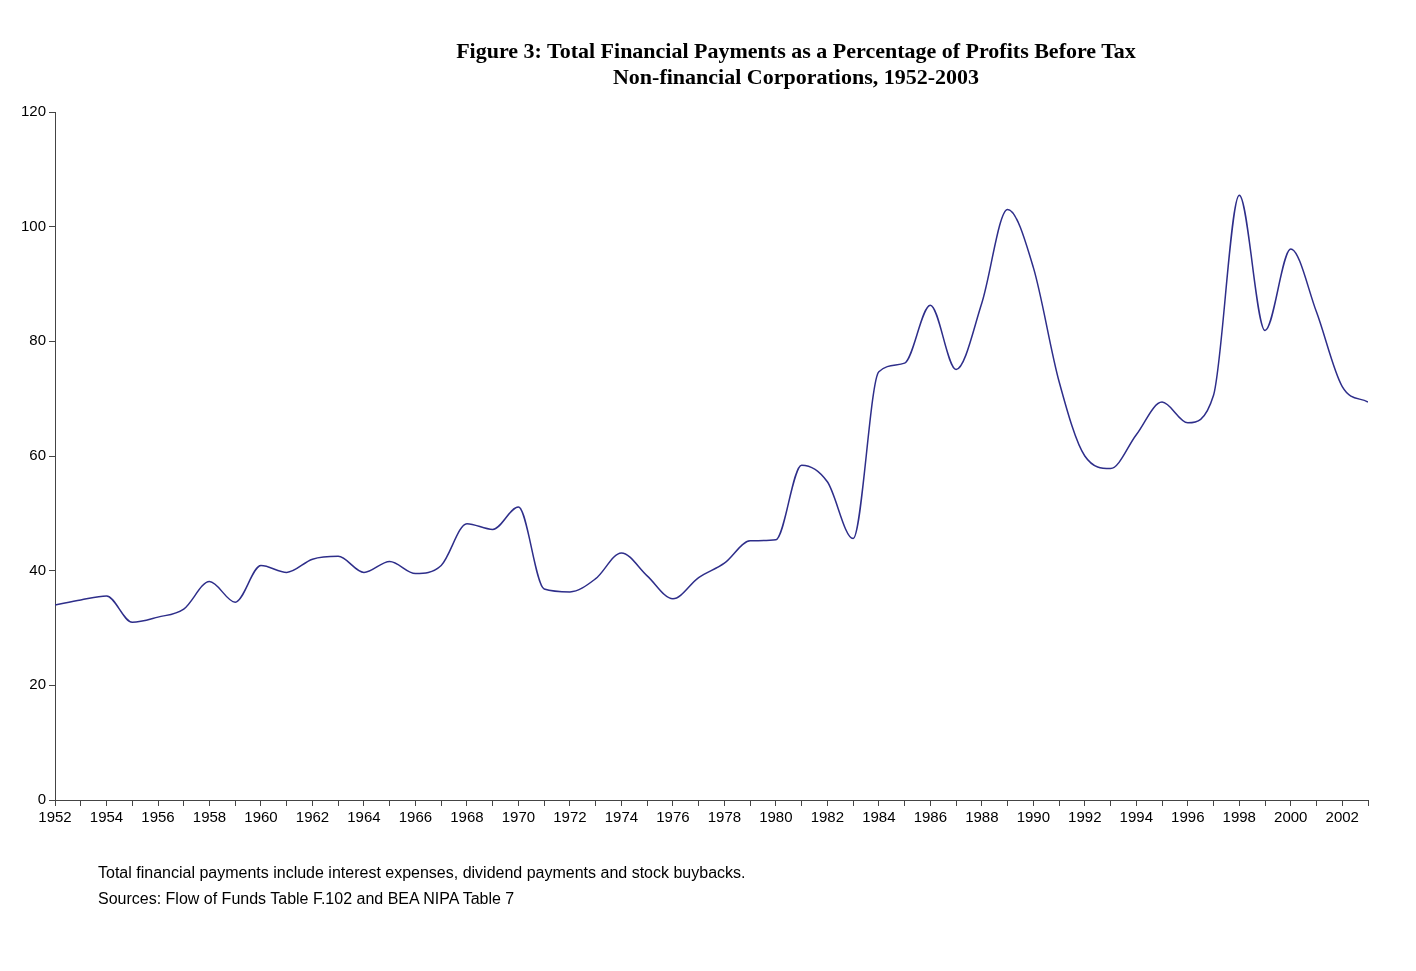  Describe the element at coordinates (55, 817) in the screenshot. I see `x-tick-label: 1952` at that location.